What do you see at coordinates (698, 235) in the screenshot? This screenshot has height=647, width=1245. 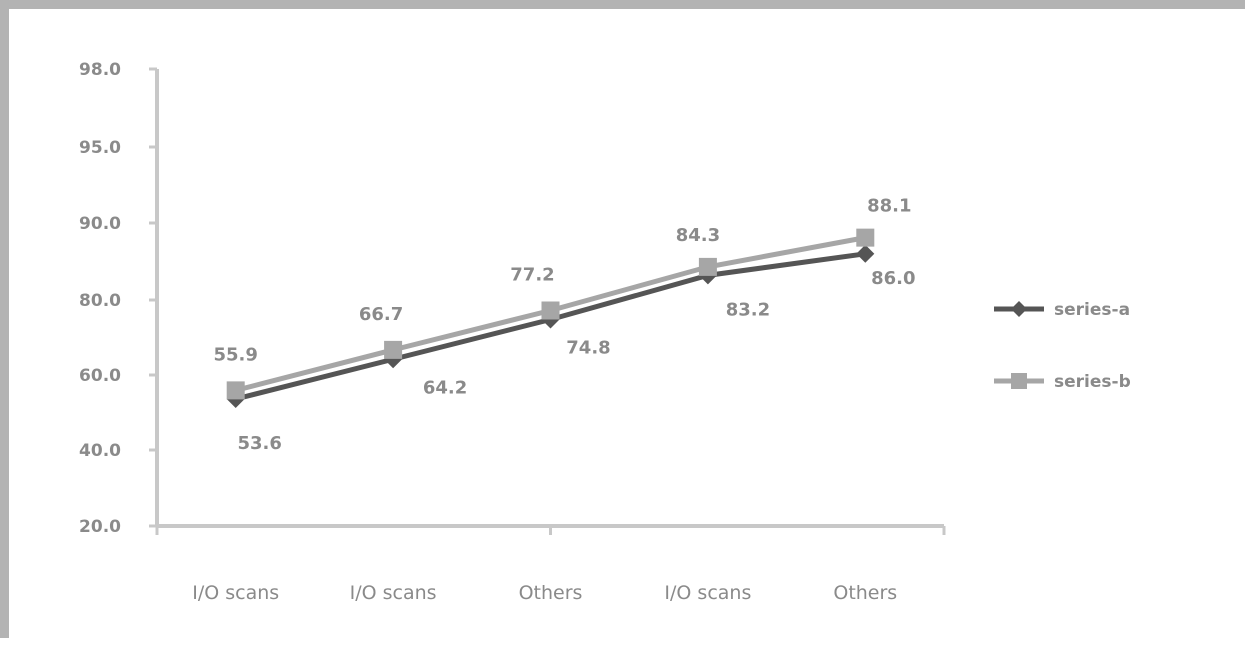 I see `data-label: 84.3` at bounding box center [698, 235].